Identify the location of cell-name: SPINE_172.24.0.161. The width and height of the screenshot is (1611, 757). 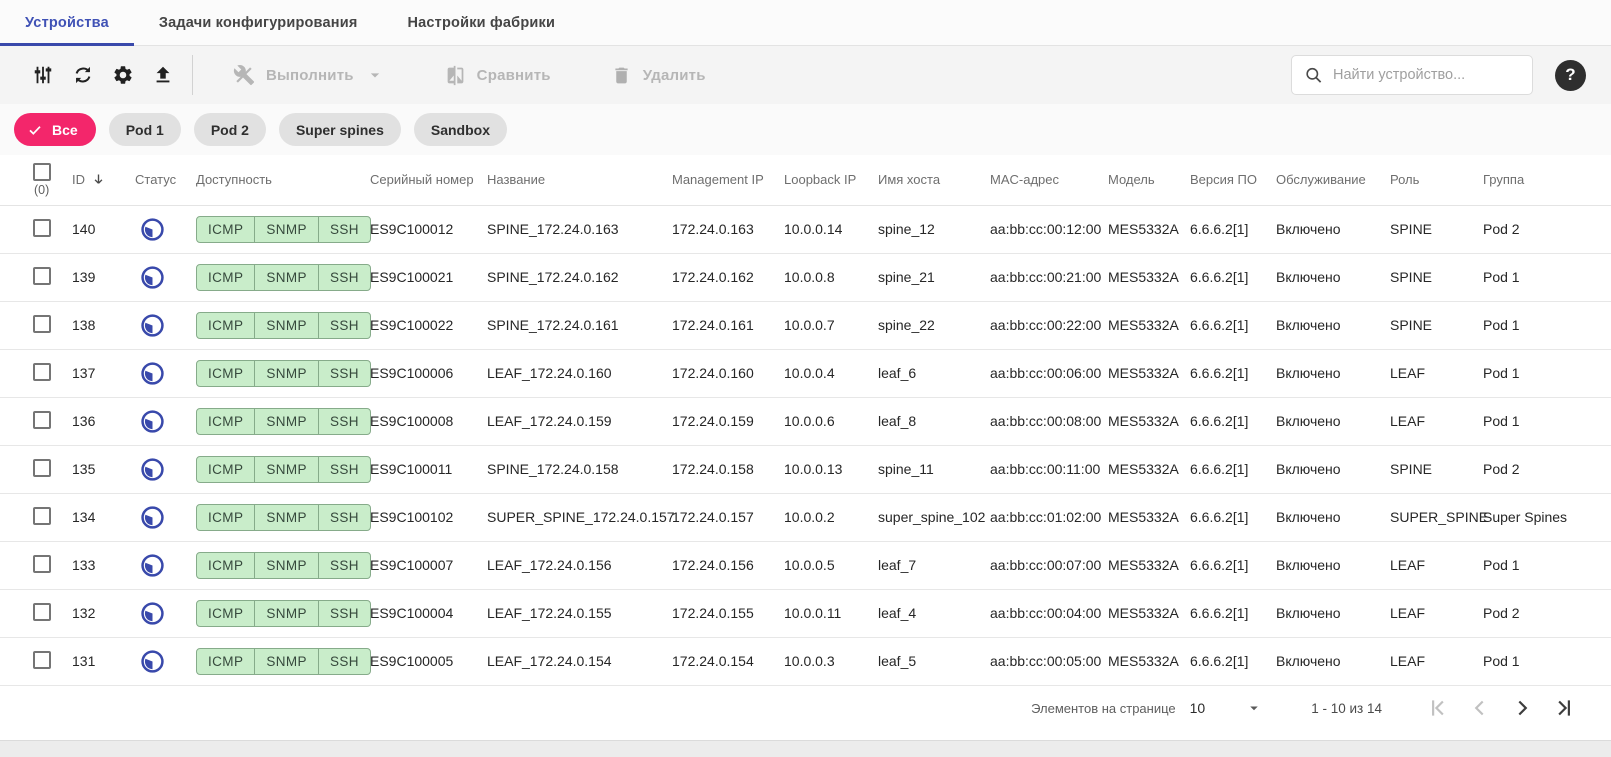
(579, 325).